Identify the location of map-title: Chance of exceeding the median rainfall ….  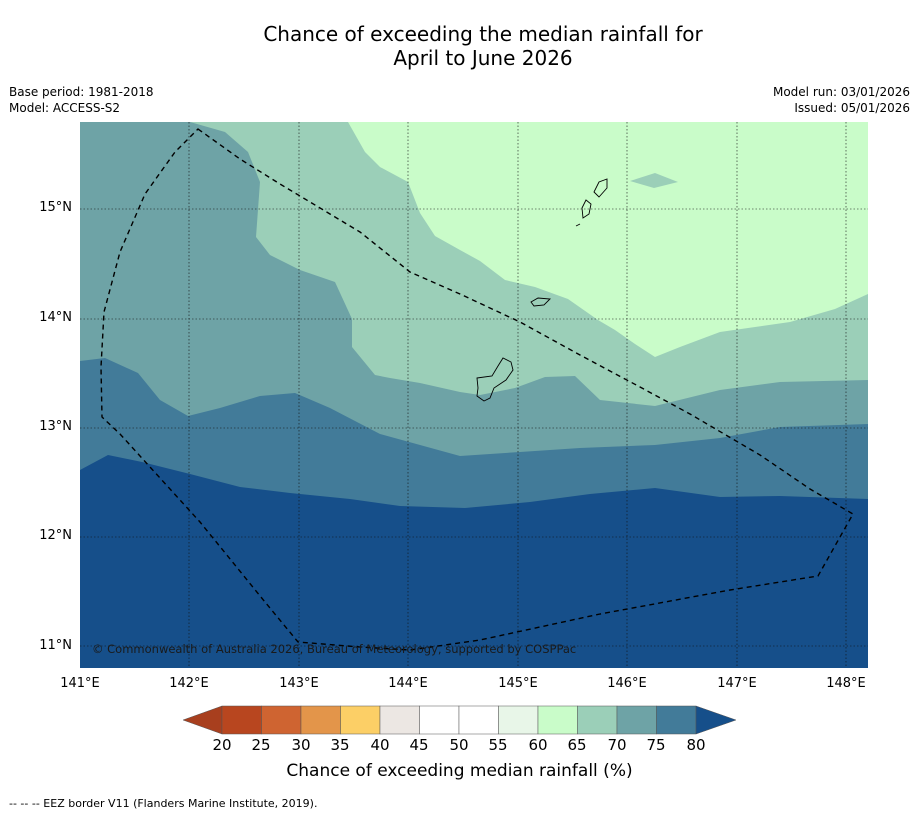
(459, 46).